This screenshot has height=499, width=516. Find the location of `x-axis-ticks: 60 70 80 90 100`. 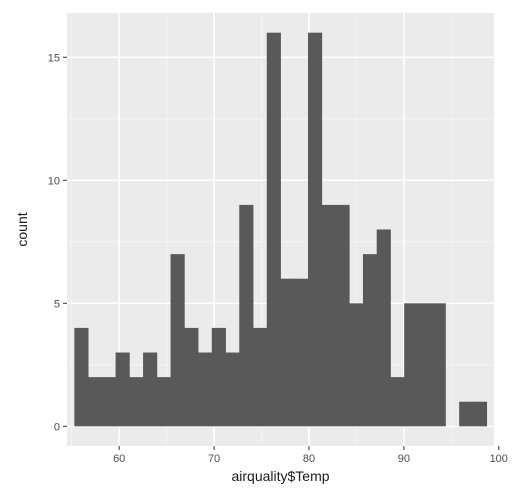

x-axis-ticks: 60 70 80 90 100 is located at coordinates (310, 455).